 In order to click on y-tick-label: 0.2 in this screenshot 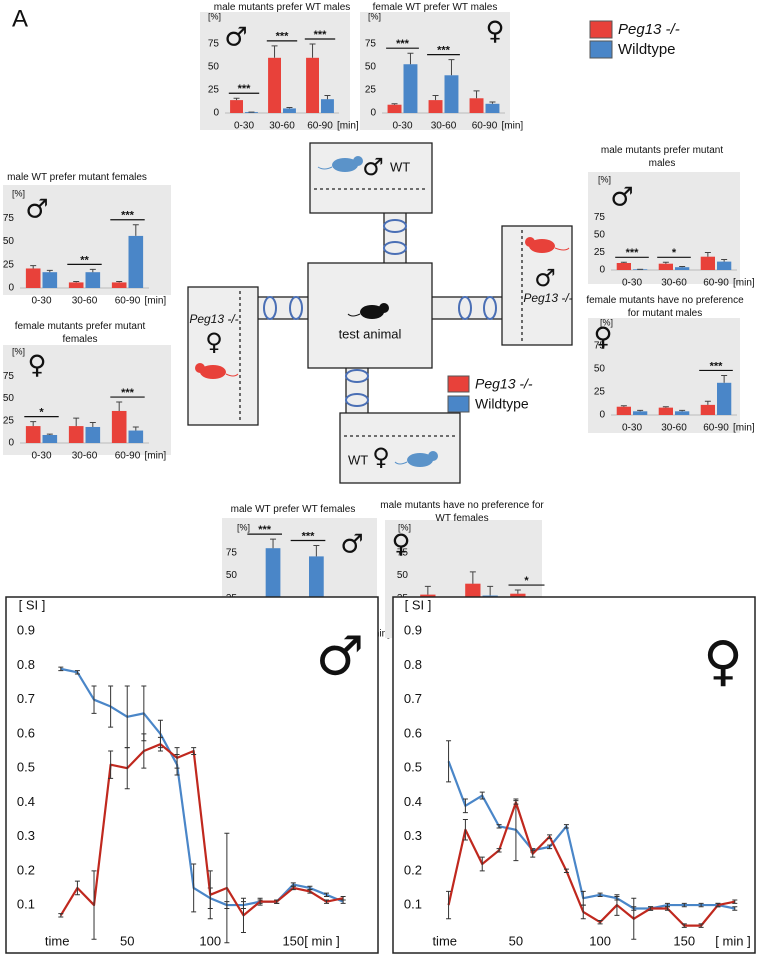, I will do `click(26, 869)`.